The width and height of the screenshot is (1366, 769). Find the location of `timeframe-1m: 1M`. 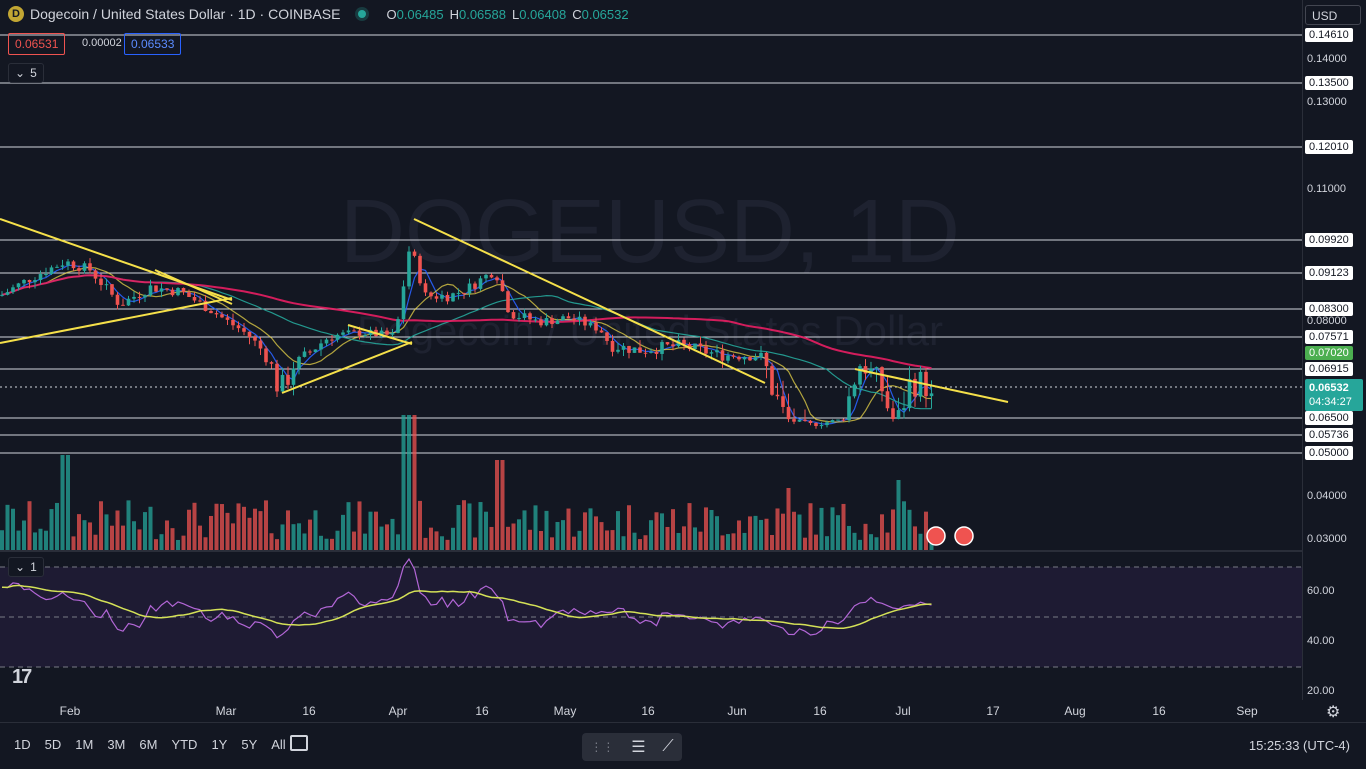

timeframe-1m: 1M is located at coordinates (84, 744).